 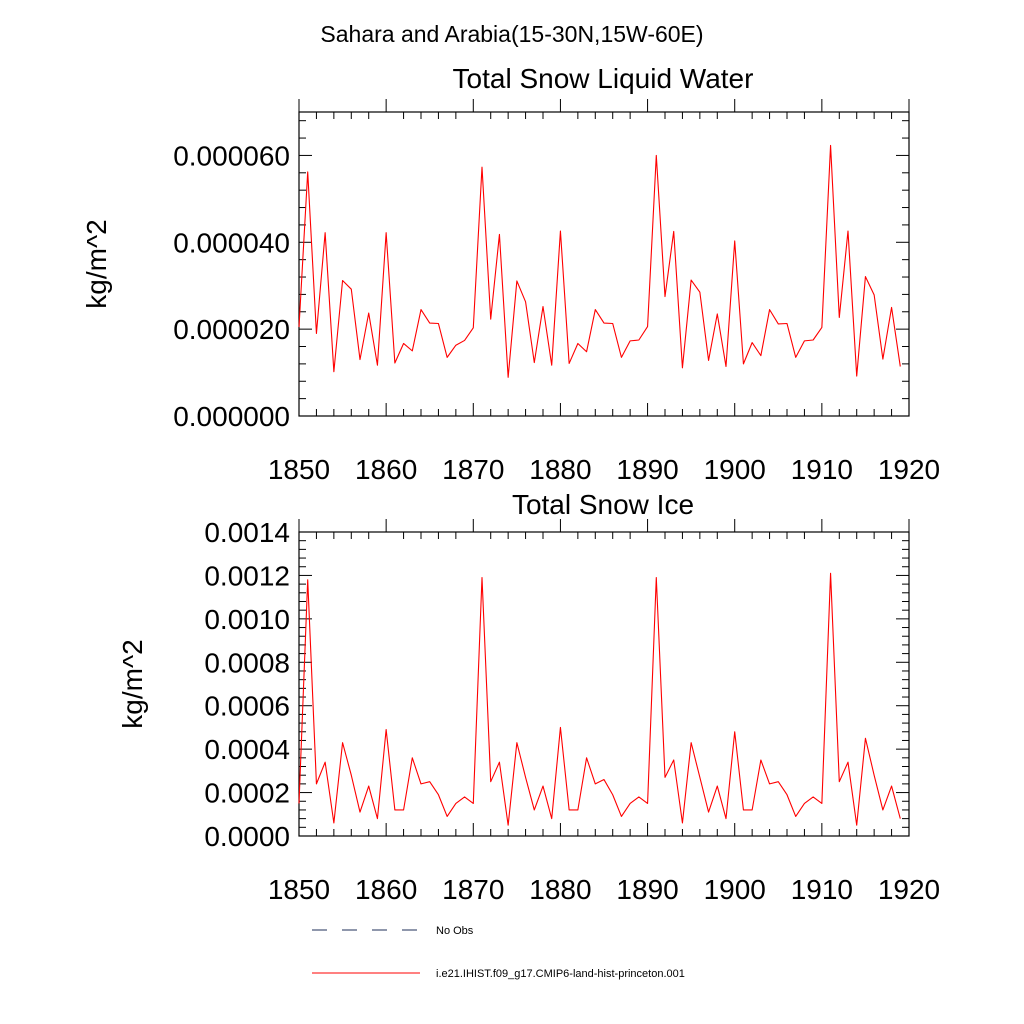 What do you see at coordinates (231, 155) in the screenshot?
I see `y-tick-label: 0.000060` at bounding box center [231, 155].